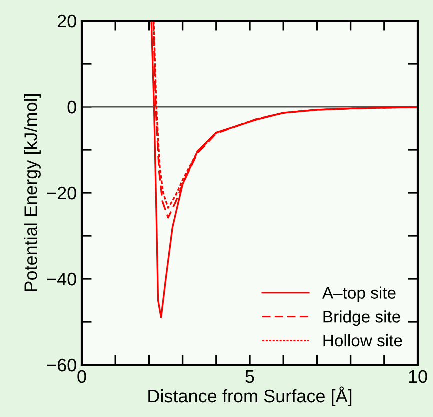  Describe the element at coordinates (61, 279) in the screenshot. I see `y-tick-label: −40` at that location.